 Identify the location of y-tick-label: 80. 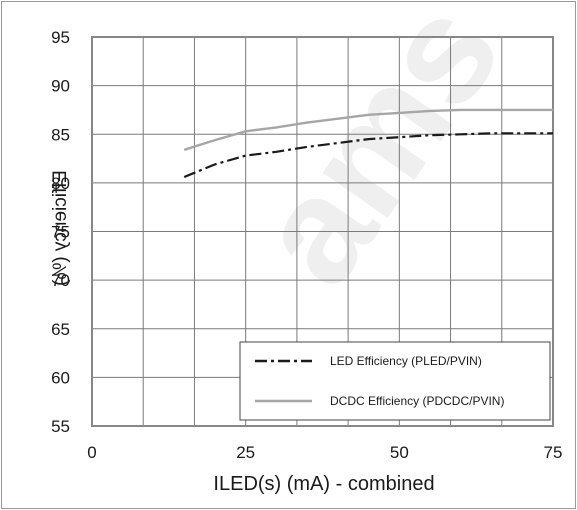
(60, 183).